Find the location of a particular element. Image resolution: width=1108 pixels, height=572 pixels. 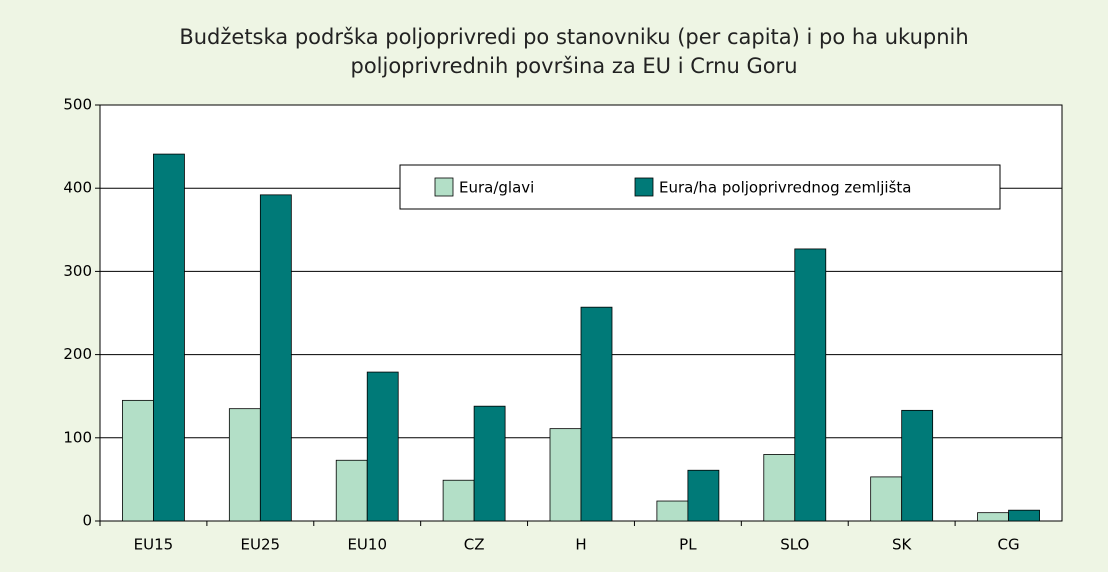

legend-label: Eura/glavi is located at coordinates (496, 188).